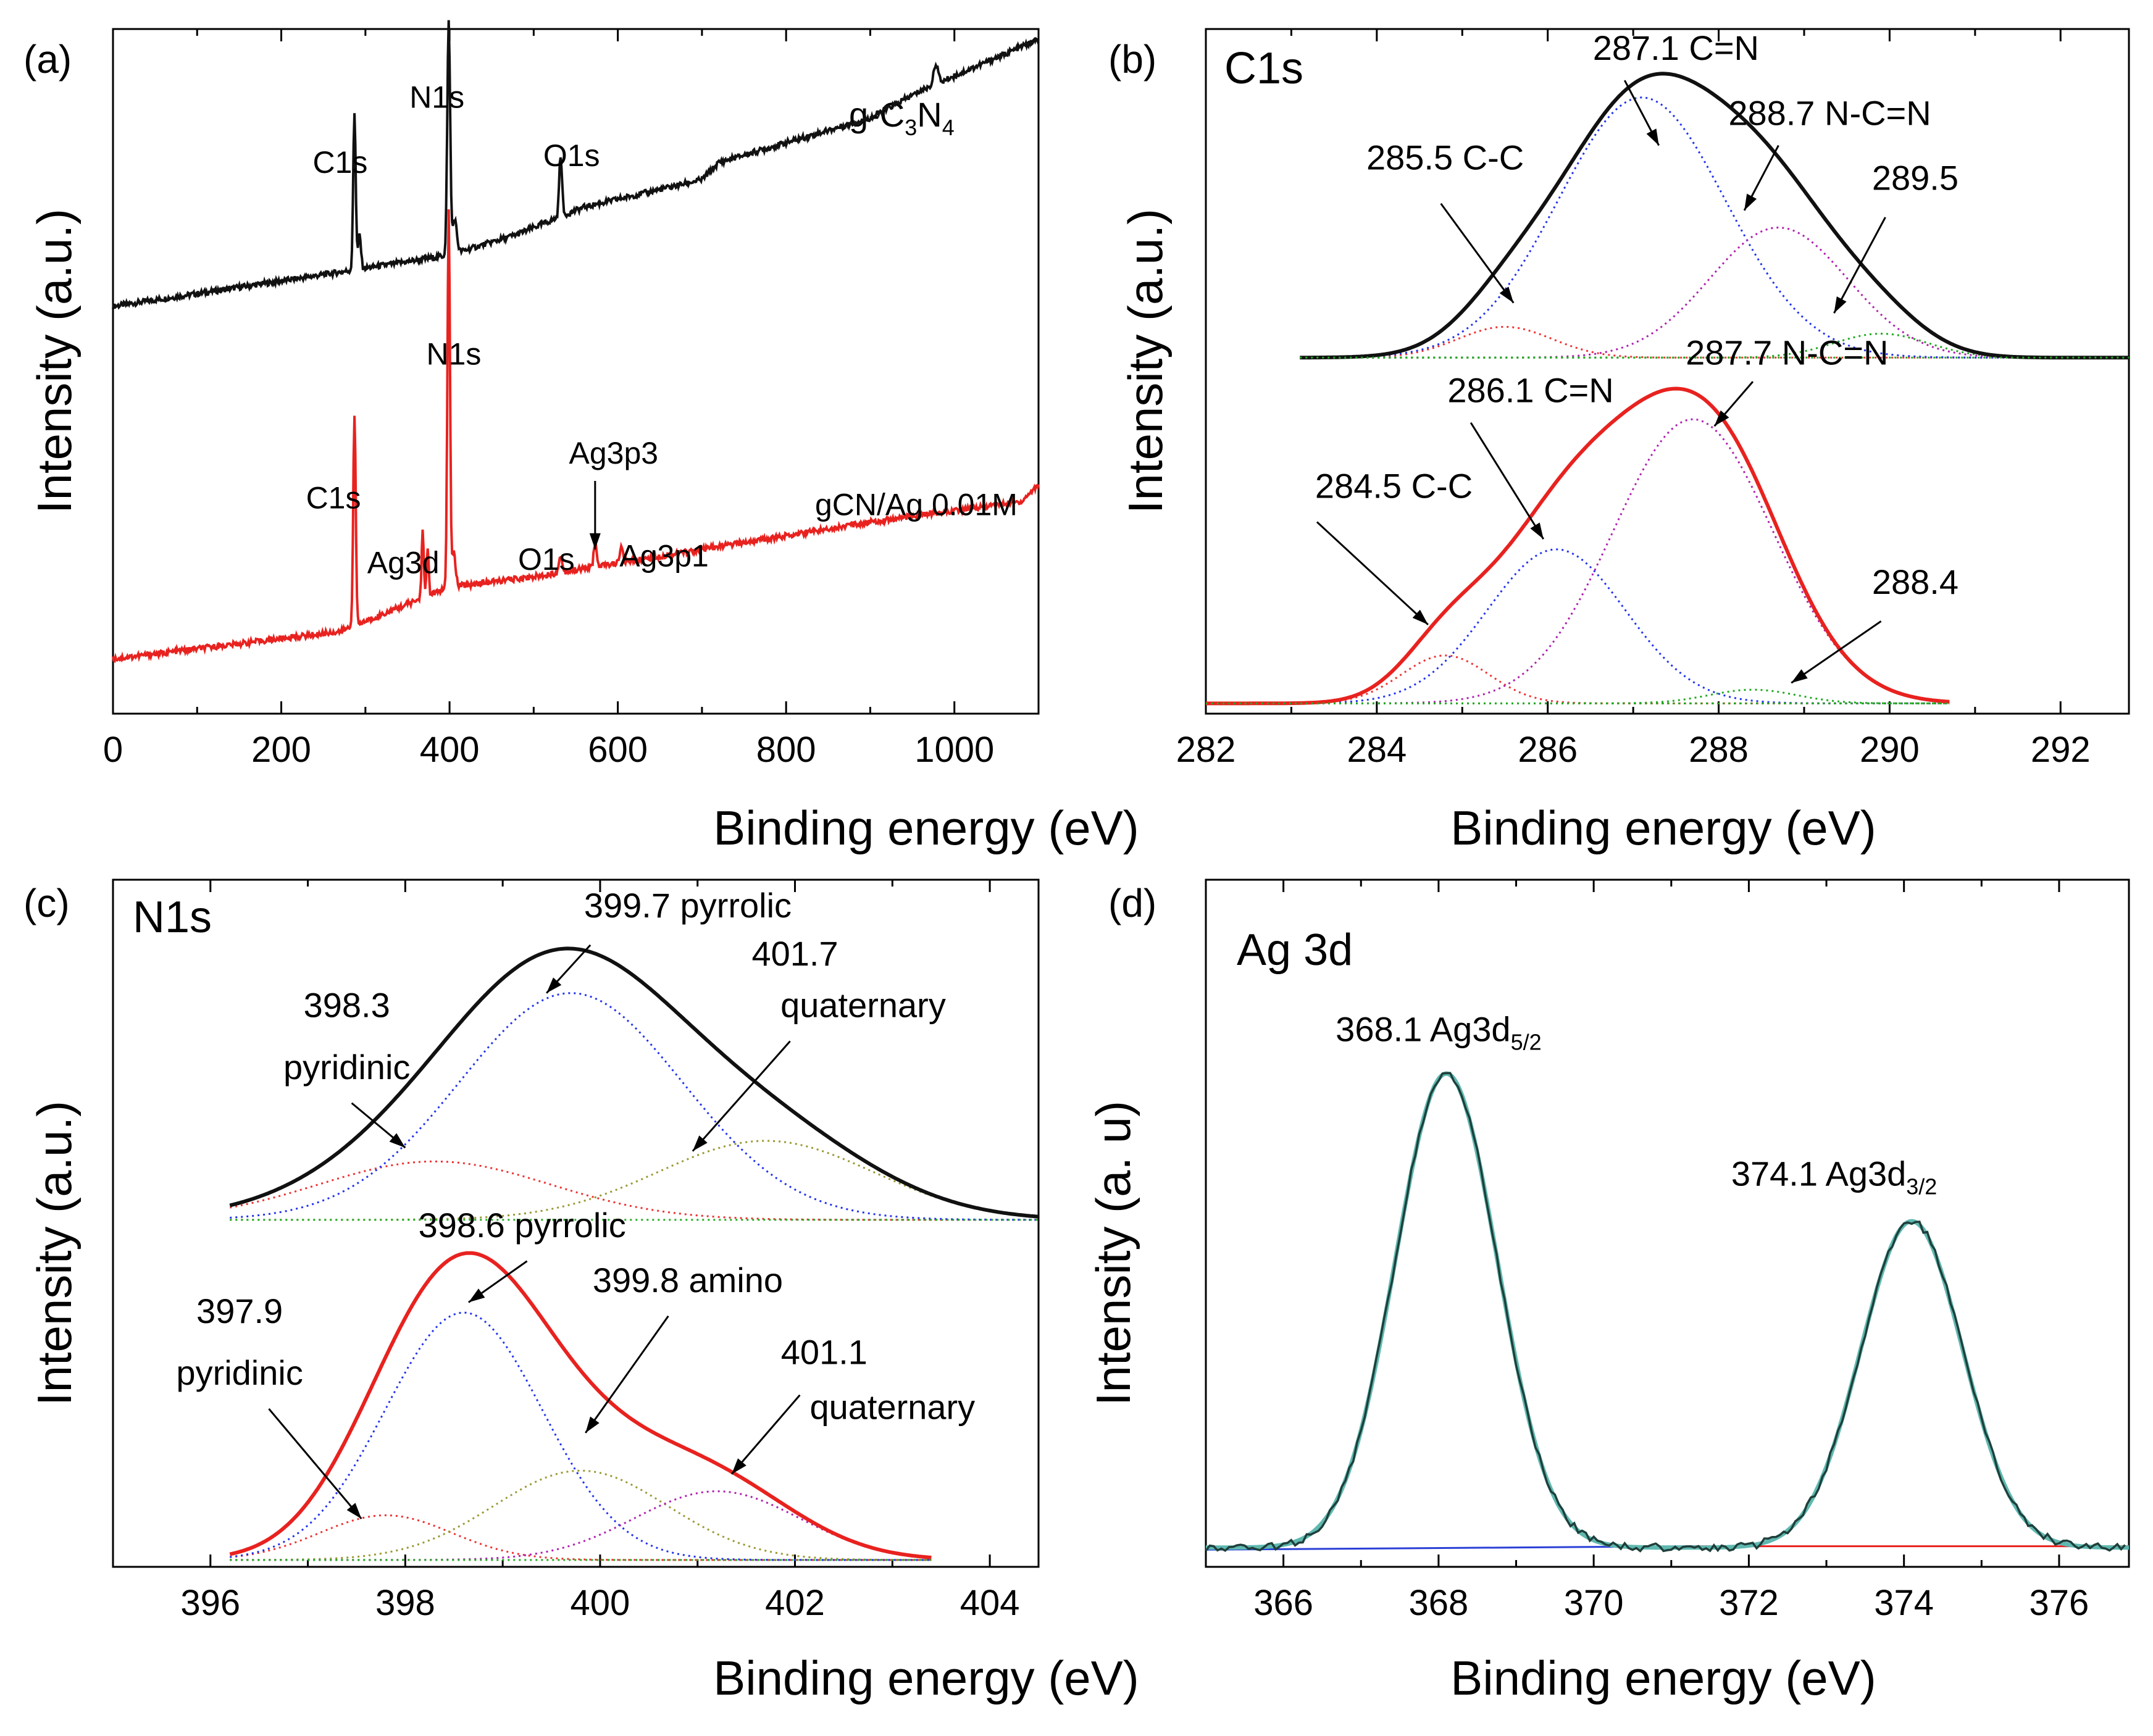 This screenshot has height=1736, width=2153. I want to click on panel-a-xtick-label: 600, so click(618, 750).